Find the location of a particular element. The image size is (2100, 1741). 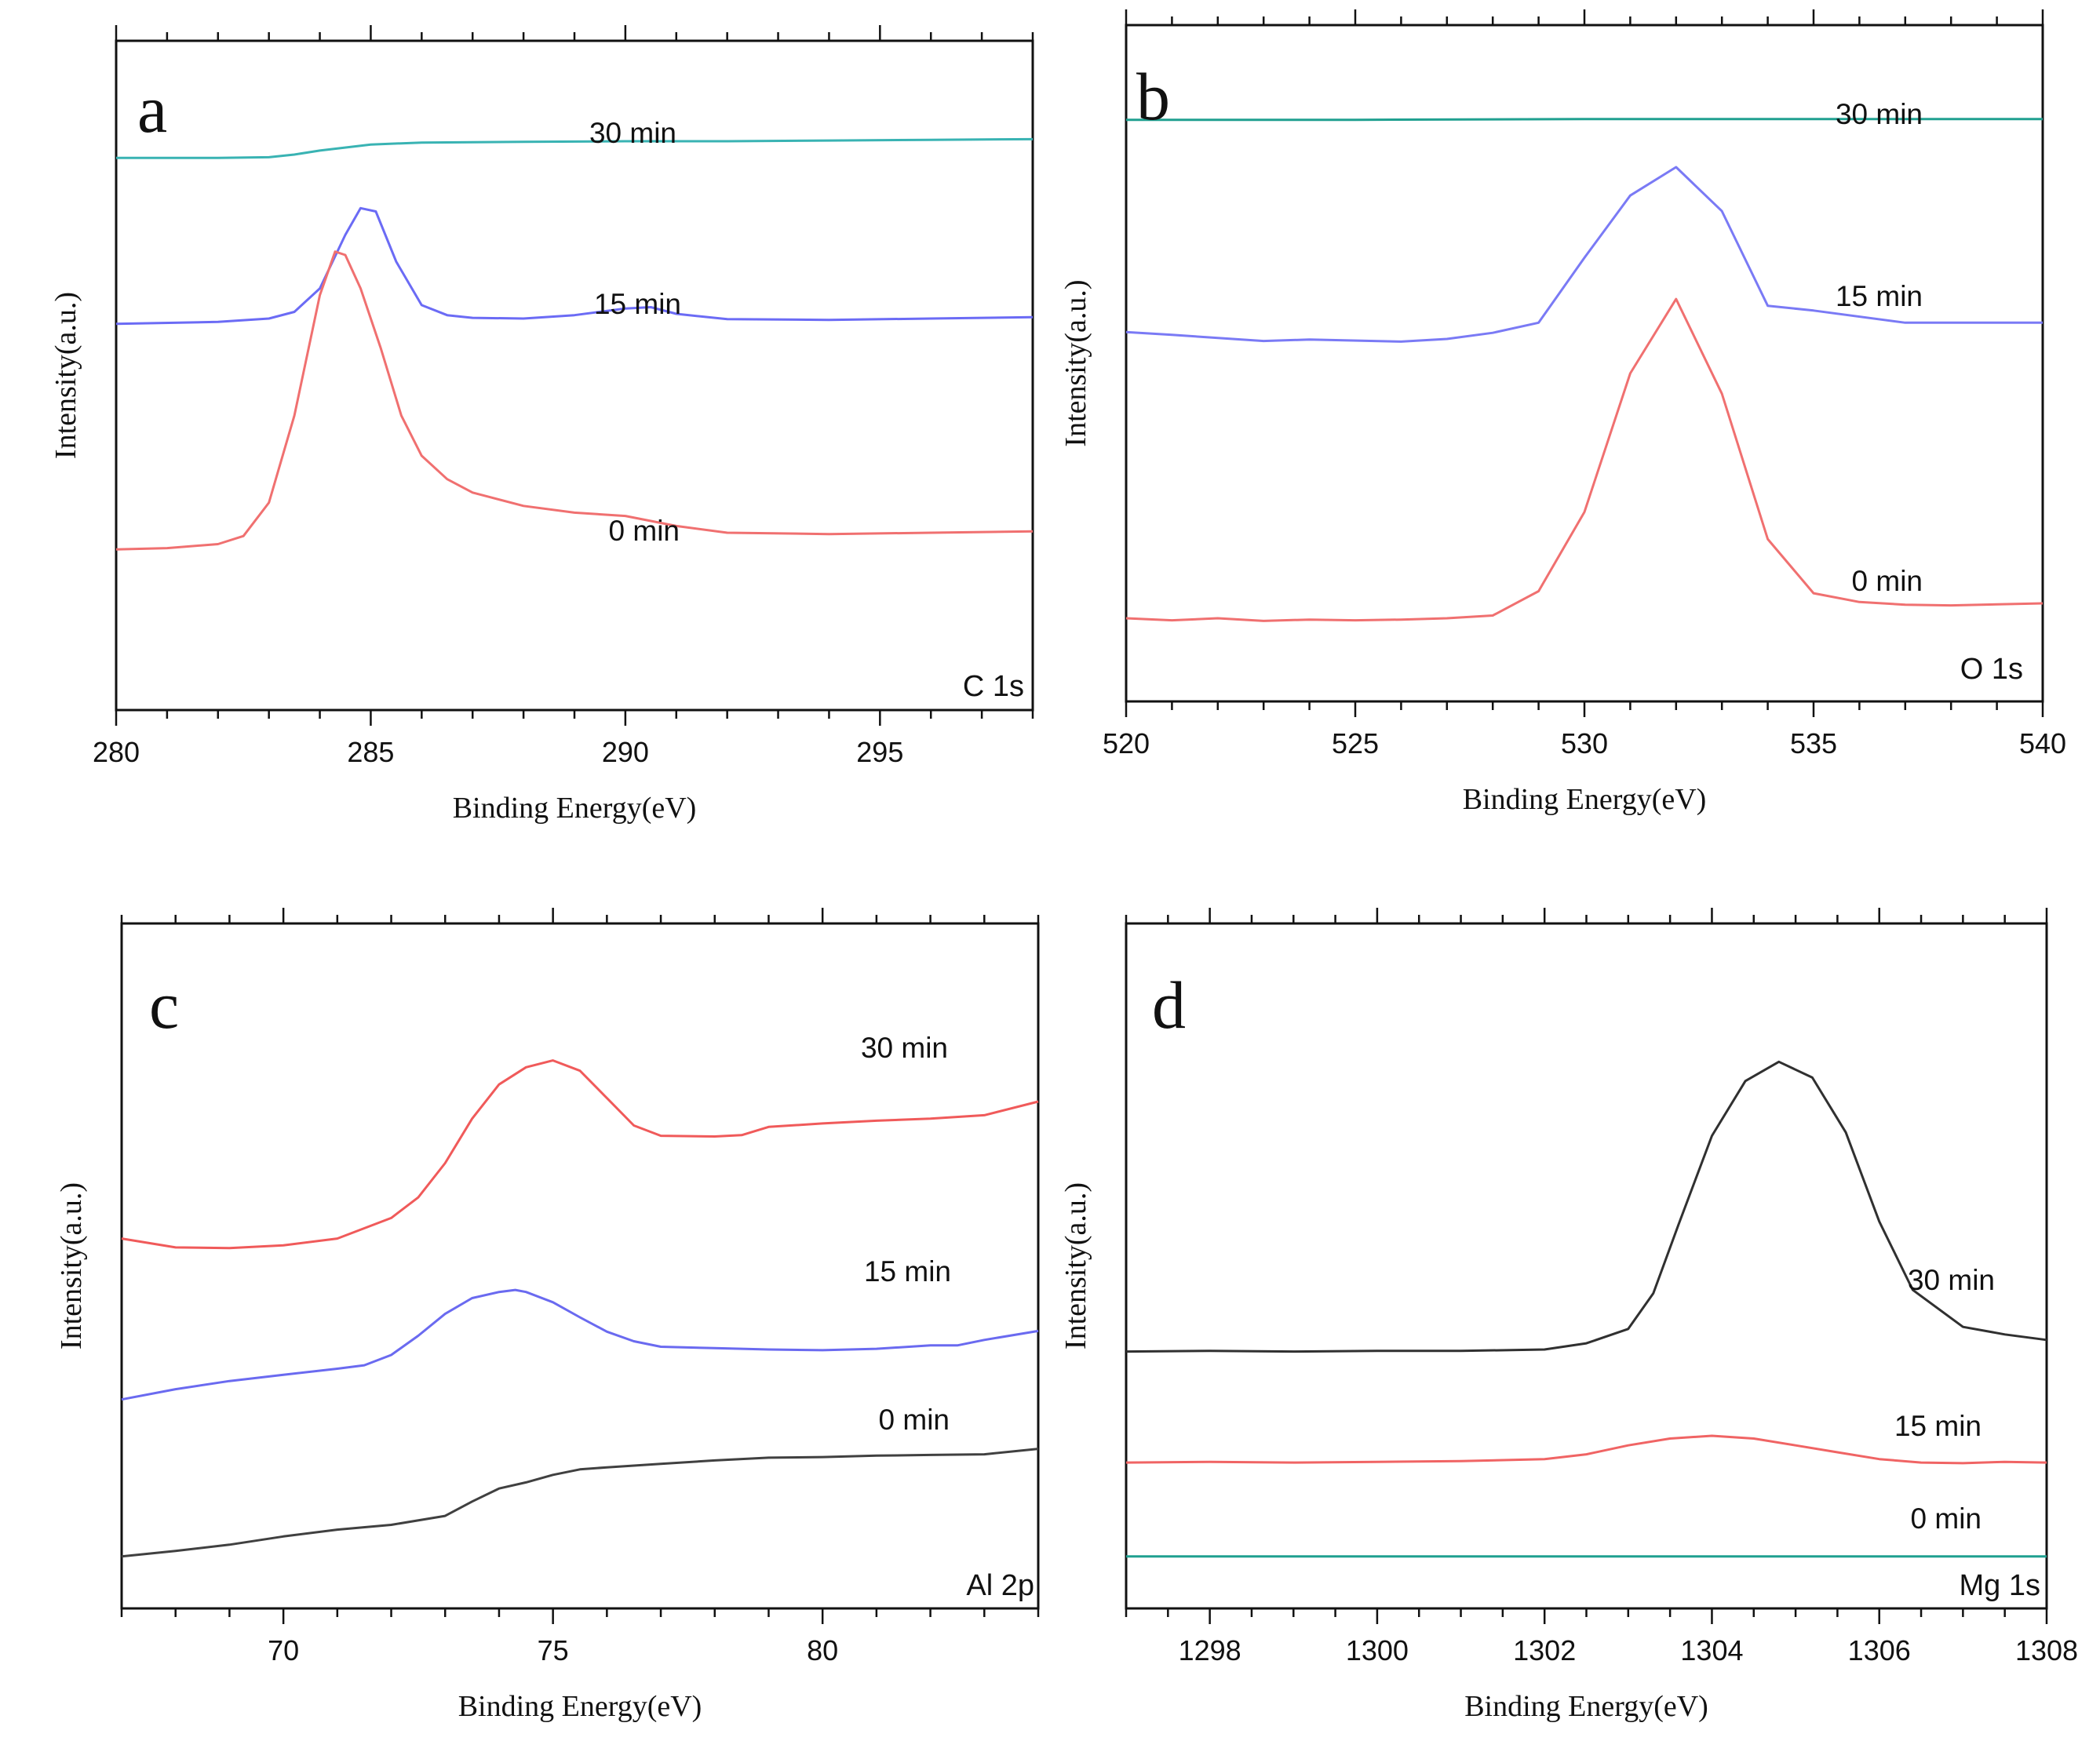

panel-c-x-axis-title: Binding Energy(eV) is located at coordinates (580, 1706).